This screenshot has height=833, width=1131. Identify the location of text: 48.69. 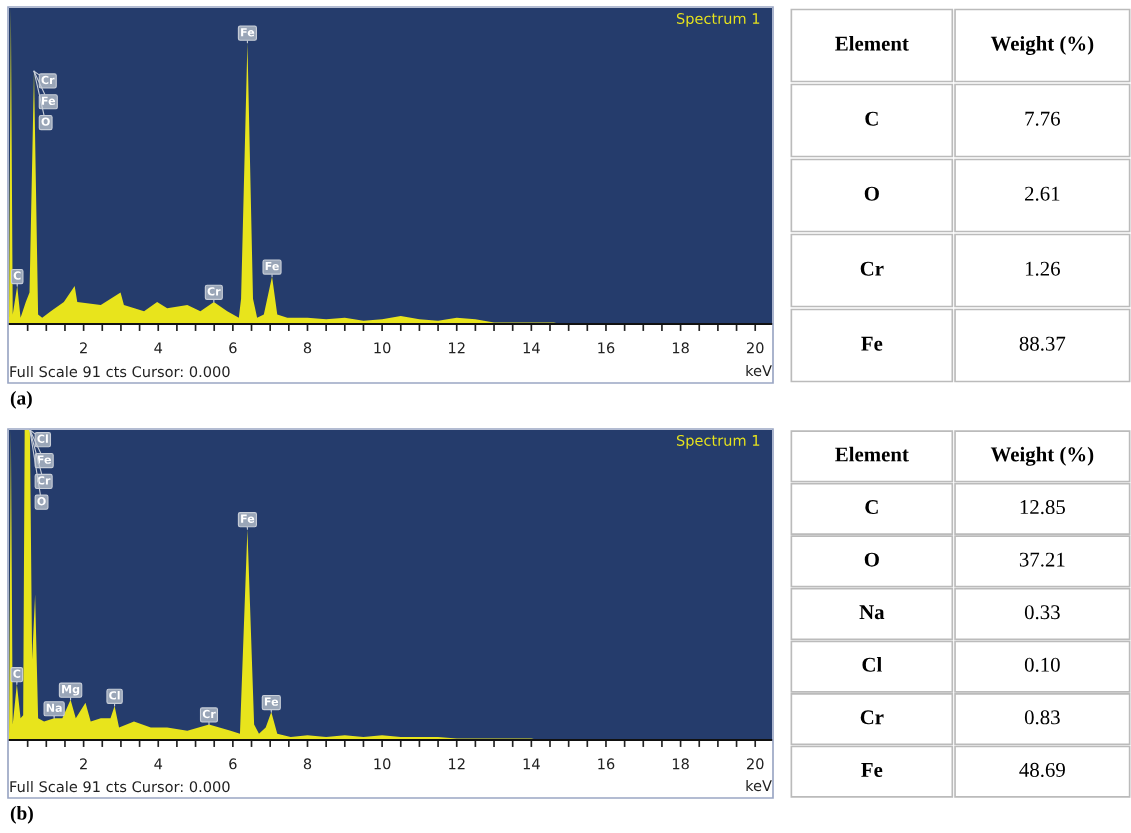
(1042, 770).